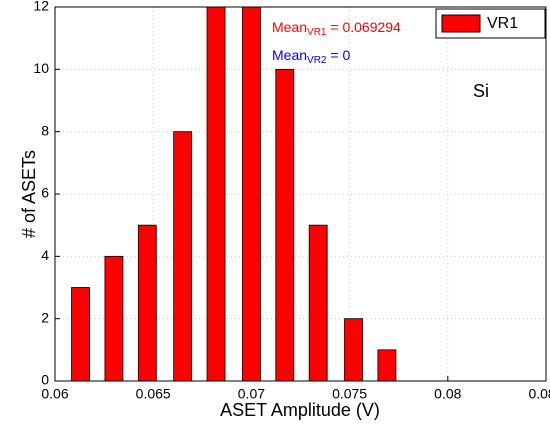 Image resolution: width=550 pixels, height=428 pixels. I want to click on y-axis-label: # of ASETs, so click(29, 194).